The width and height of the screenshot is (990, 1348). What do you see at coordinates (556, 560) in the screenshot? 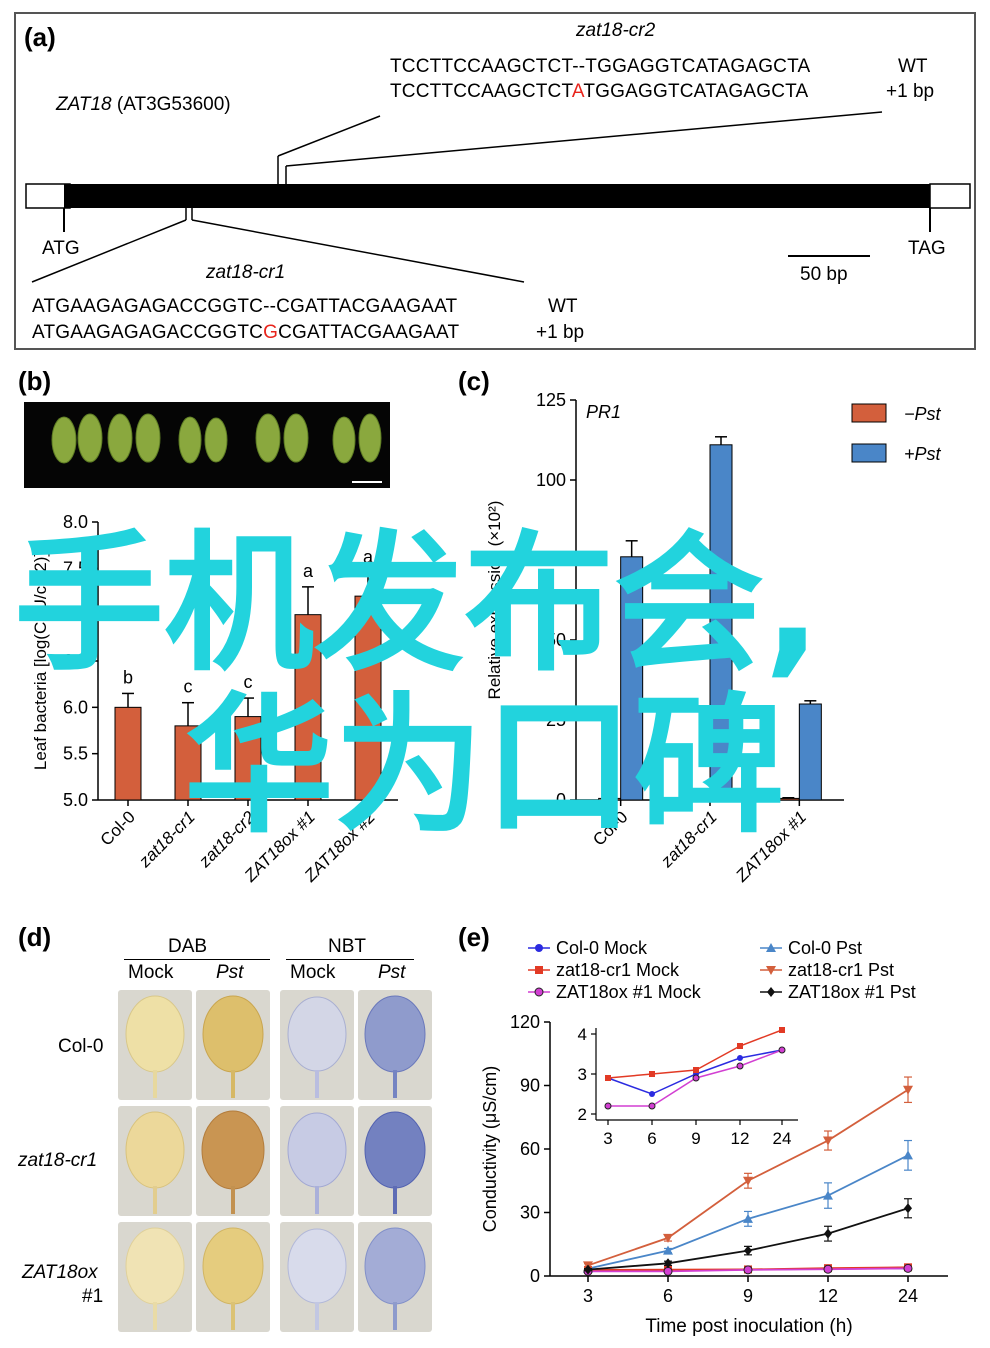
I see `y-tick-label: 75` at bounding box center [556, 560].